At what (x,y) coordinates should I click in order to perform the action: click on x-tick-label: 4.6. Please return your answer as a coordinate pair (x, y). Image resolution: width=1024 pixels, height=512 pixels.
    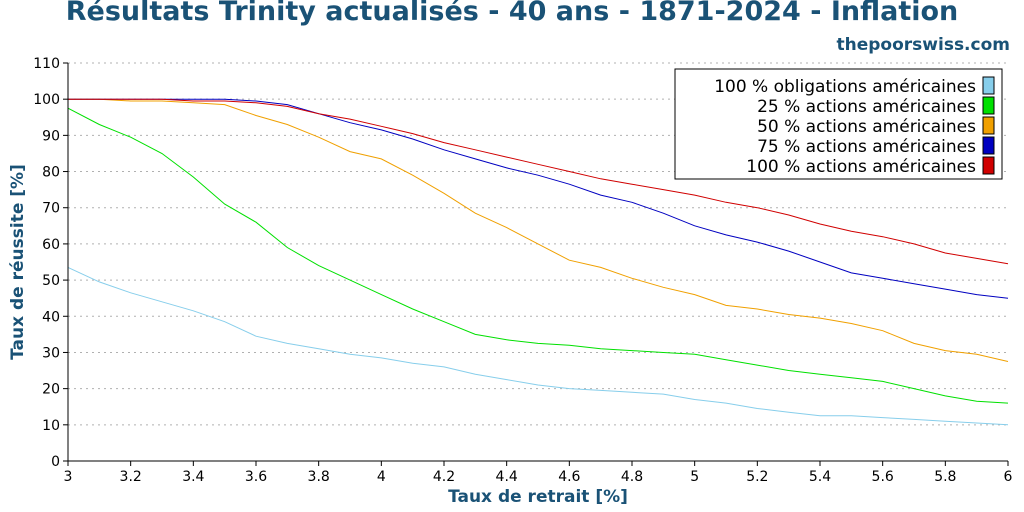
    Looking at the image, I should click on (569, 477).